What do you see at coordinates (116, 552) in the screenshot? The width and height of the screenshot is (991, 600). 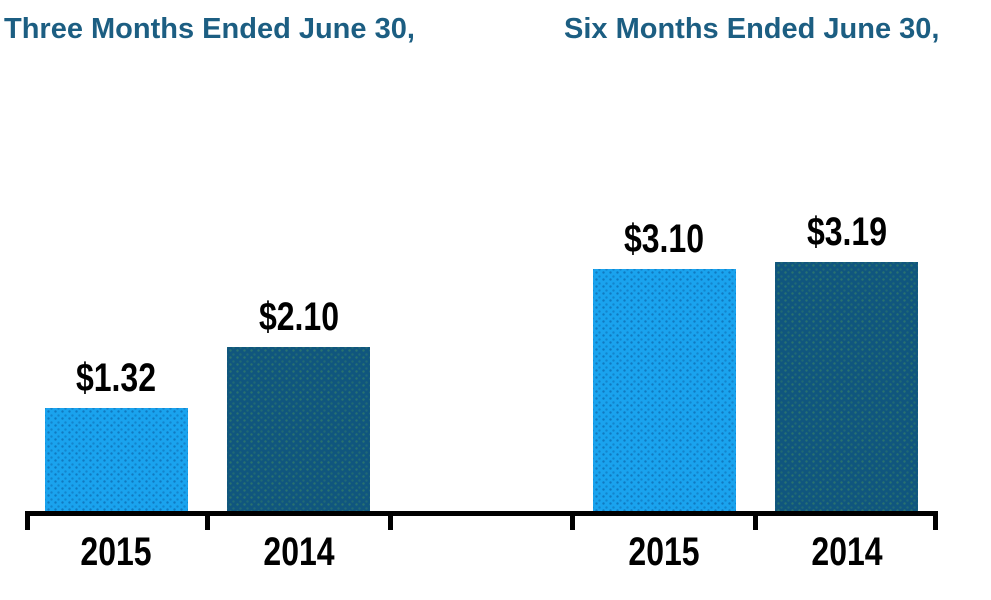 I see `year-label-three-months-2015: 2015` at bounding box center [116, 552].